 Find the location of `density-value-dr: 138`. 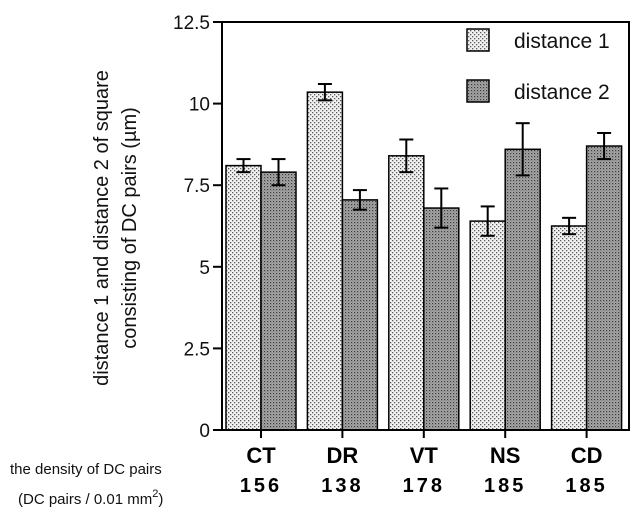

density-value-dr: 138 is located at coordinates (342, 486).